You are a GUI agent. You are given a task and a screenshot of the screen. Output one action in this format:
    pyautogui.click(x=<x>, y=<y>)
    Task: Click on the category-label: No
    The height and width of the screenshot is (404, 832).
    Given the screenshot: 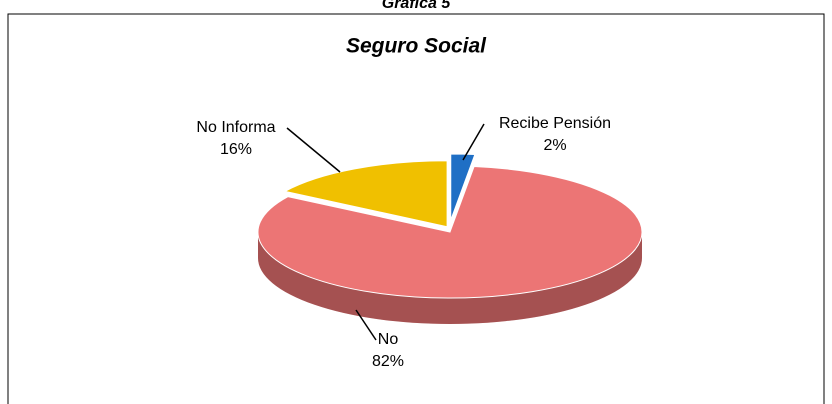 What is the action you would take?
    pyautogui.click(x=388, y=339)
    